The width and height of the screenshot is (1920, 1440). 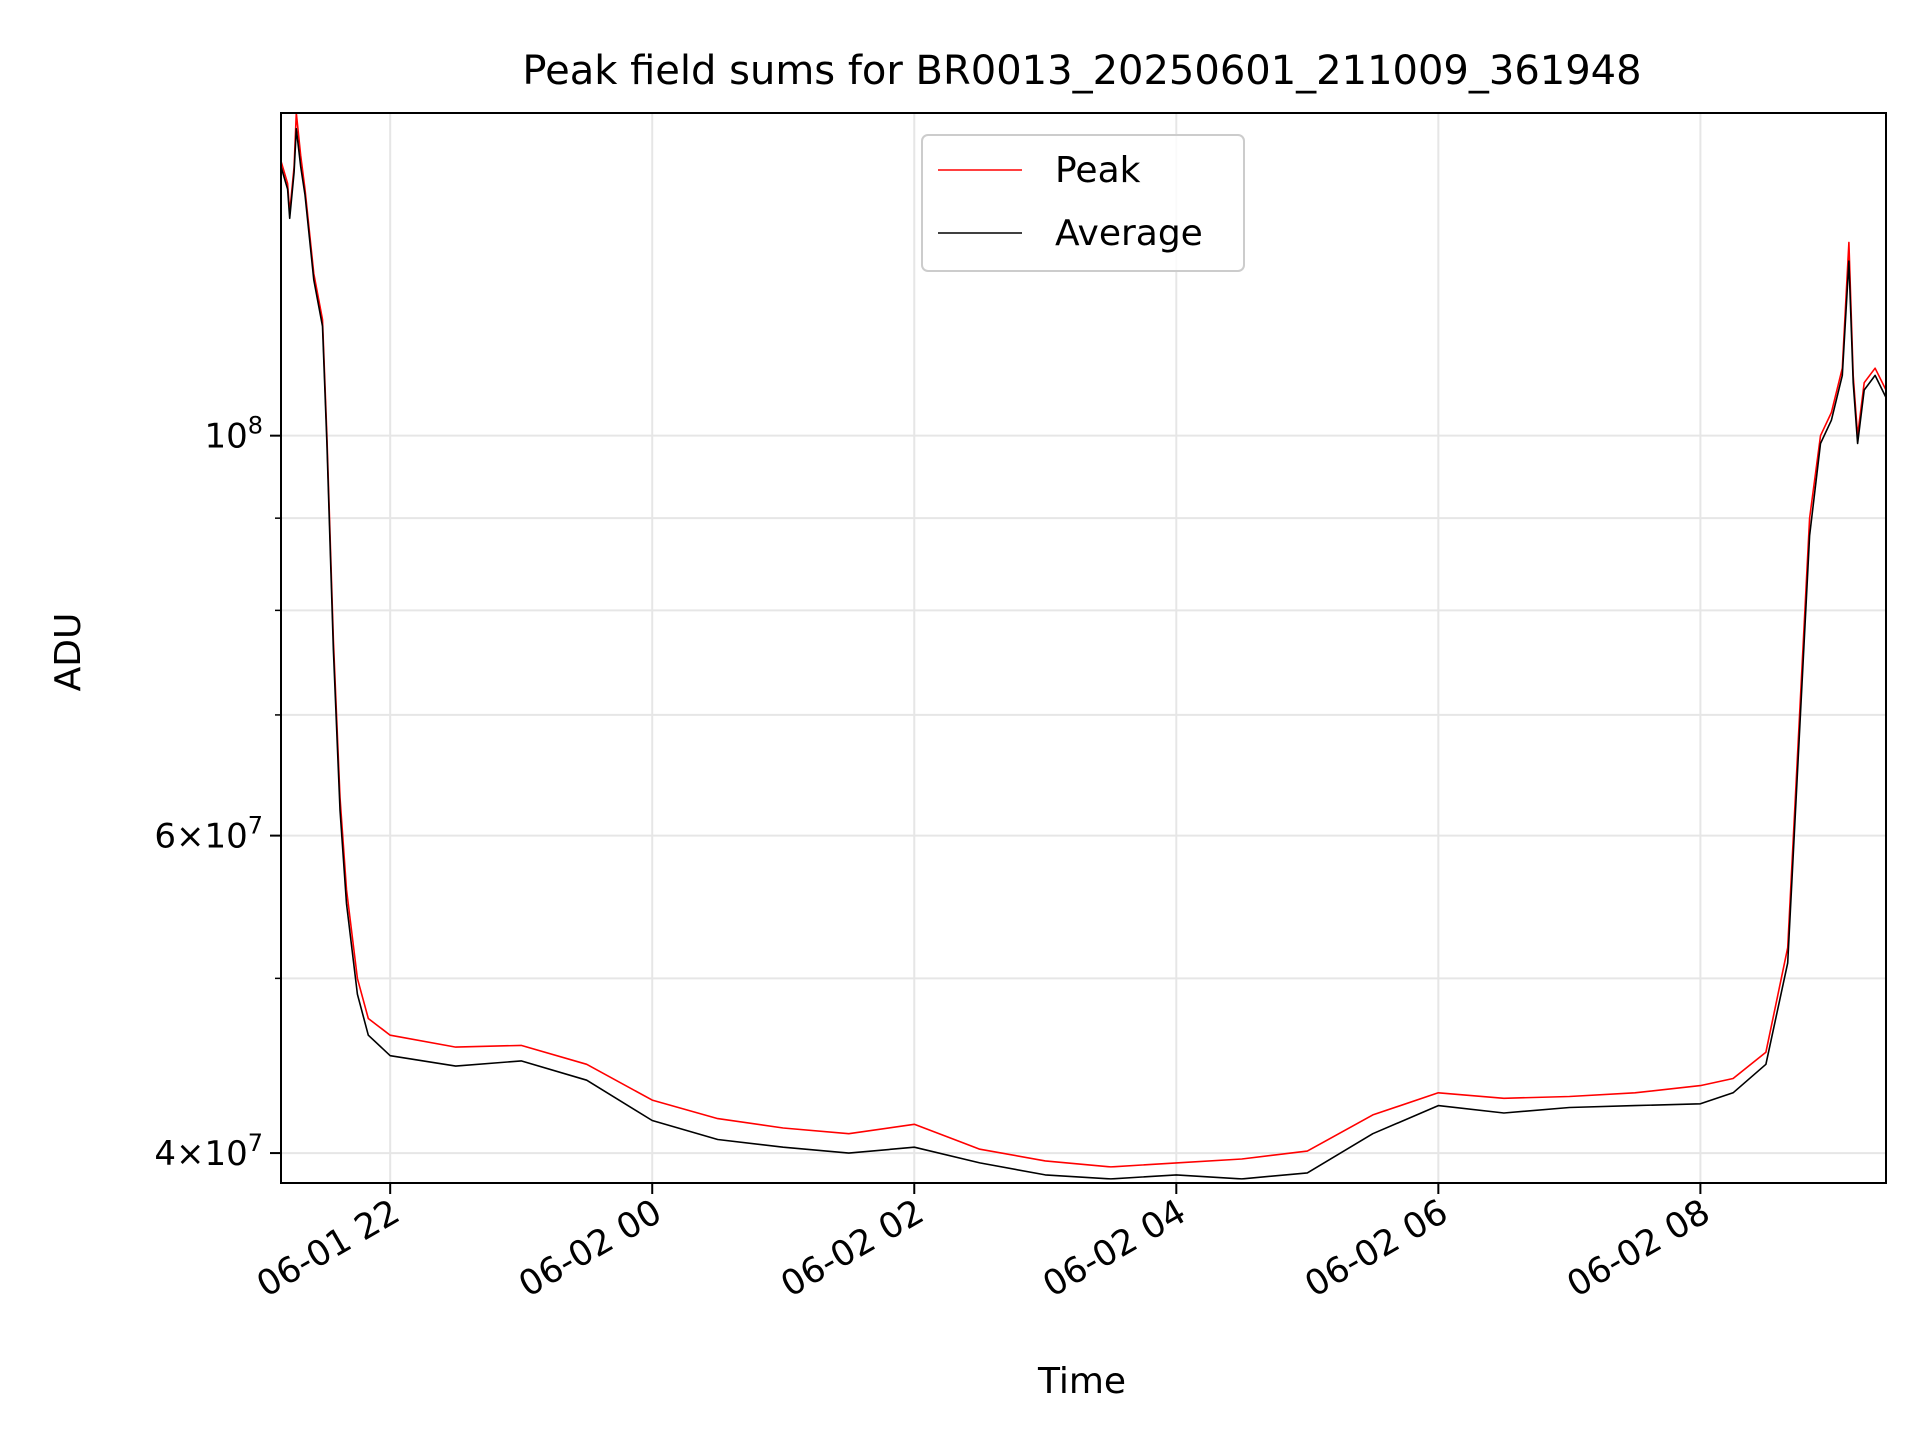 I want to click on y-tick-label: 108, so click(x=233, y=434).